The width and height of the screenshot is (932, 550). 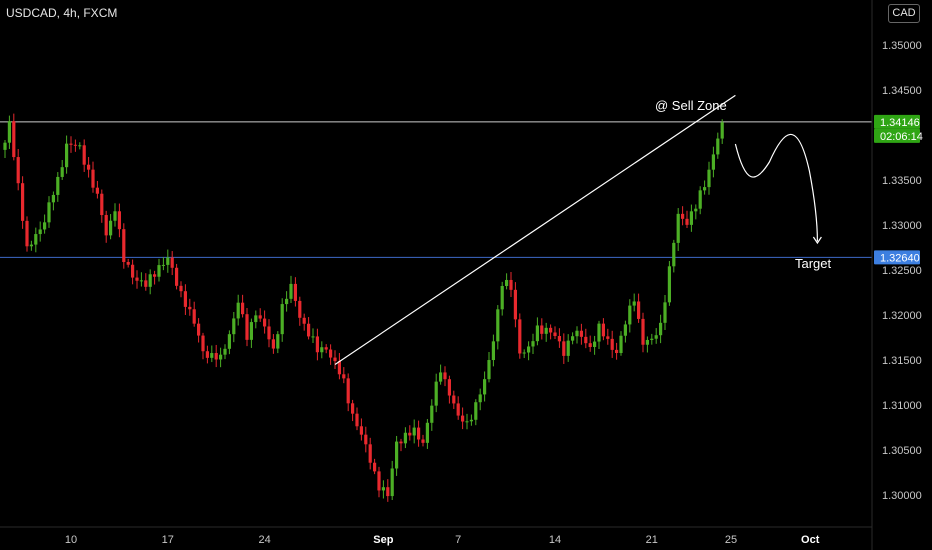 What do you see at coordinates (902, 226) in the screenshot?
I see `price-tick-label: 1.33000` at bounding box center [902, 226].